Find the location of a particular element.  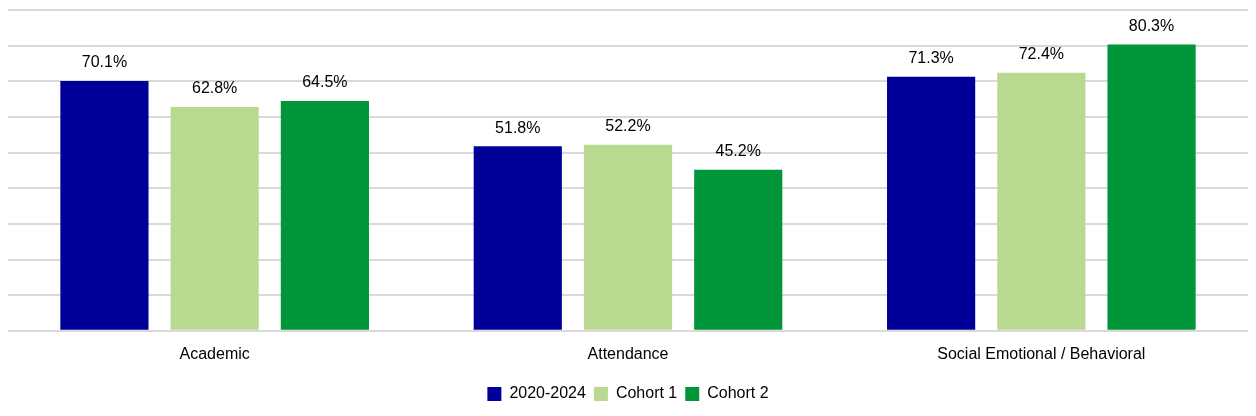

data-label: 71.3% is located at coordinates (931, 58).